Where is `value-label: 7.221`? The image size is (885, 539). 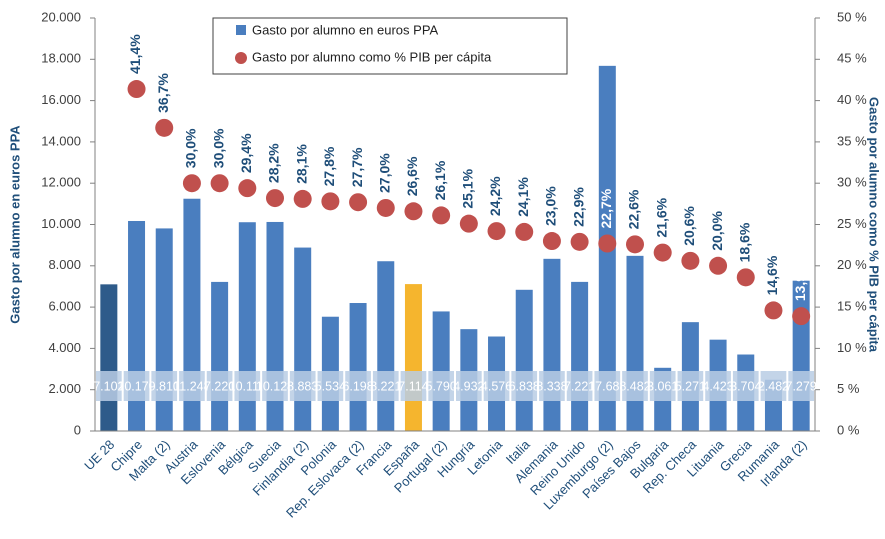
value-label: 7.221 is located at coordinates (579, 386).